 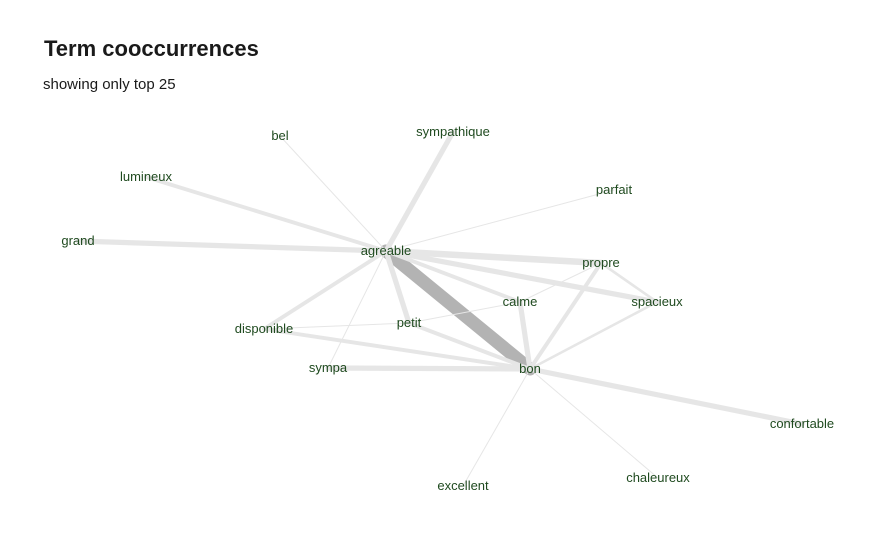 What do you see at coordinates (419, 191) in the screenshot?
I see `edge-agreable-sympathique` at bounding box center [419, 191].